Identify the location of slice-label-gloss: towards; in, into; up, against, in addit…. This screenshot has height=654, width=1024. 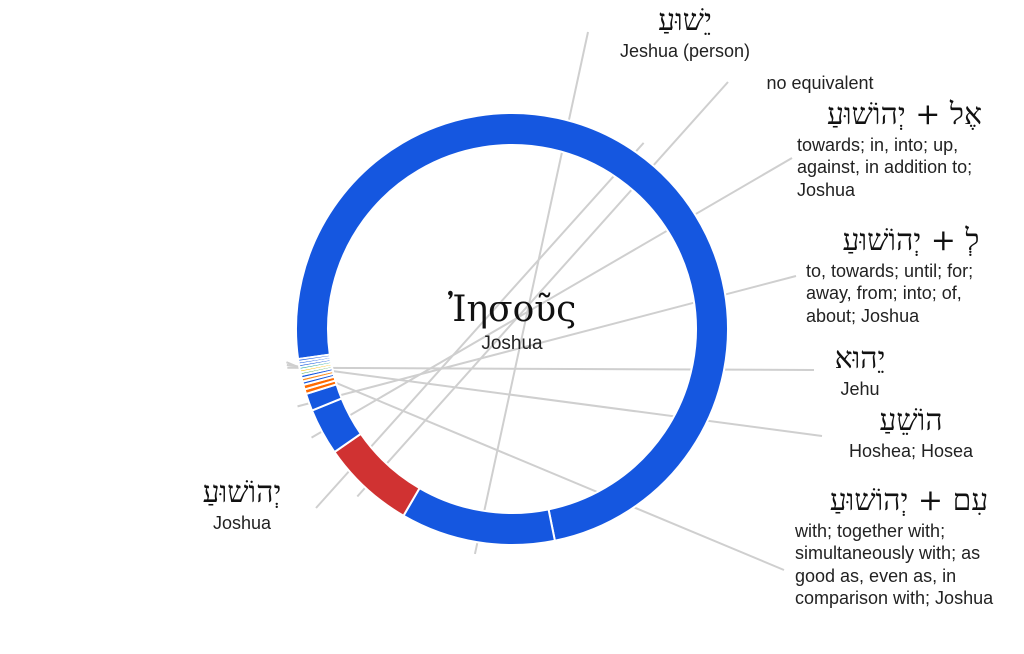
(885, 167).